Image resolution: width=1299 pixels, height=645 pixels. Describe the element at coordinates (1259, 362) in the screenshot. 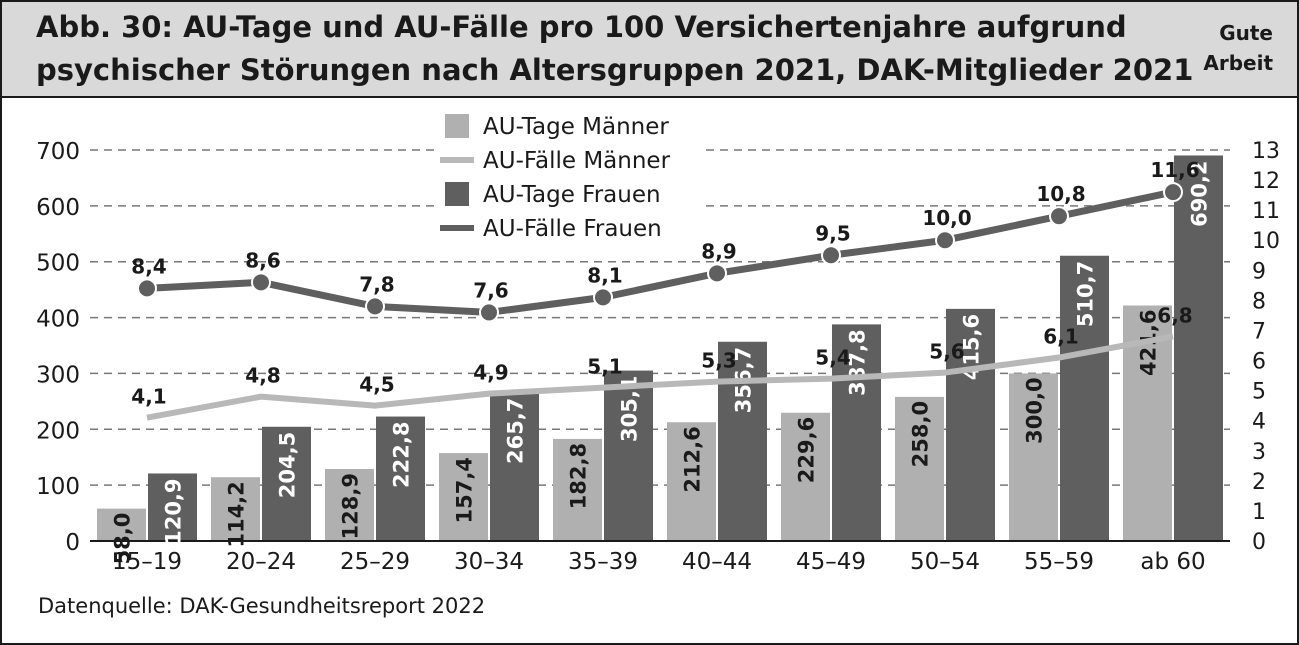

I see `y-right-tick-label: 6` at that location.